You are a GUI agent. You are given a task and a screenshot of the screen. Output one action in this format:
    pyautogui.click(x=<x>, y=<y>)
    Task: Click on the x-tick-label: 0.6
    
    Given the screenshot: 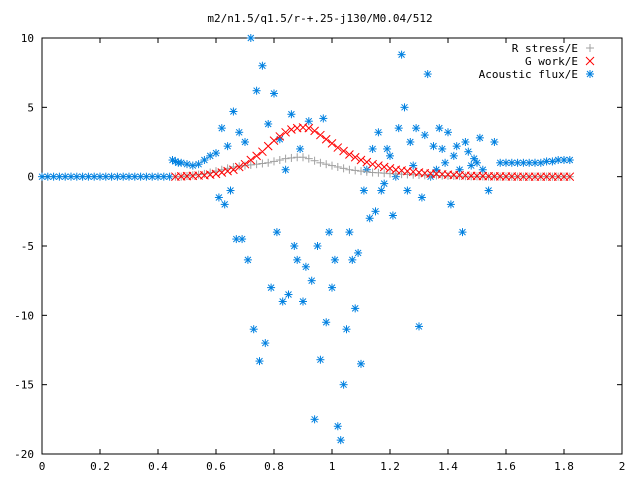 What is the action you would take?
    pyautogui.click(x=216, y=466)
    